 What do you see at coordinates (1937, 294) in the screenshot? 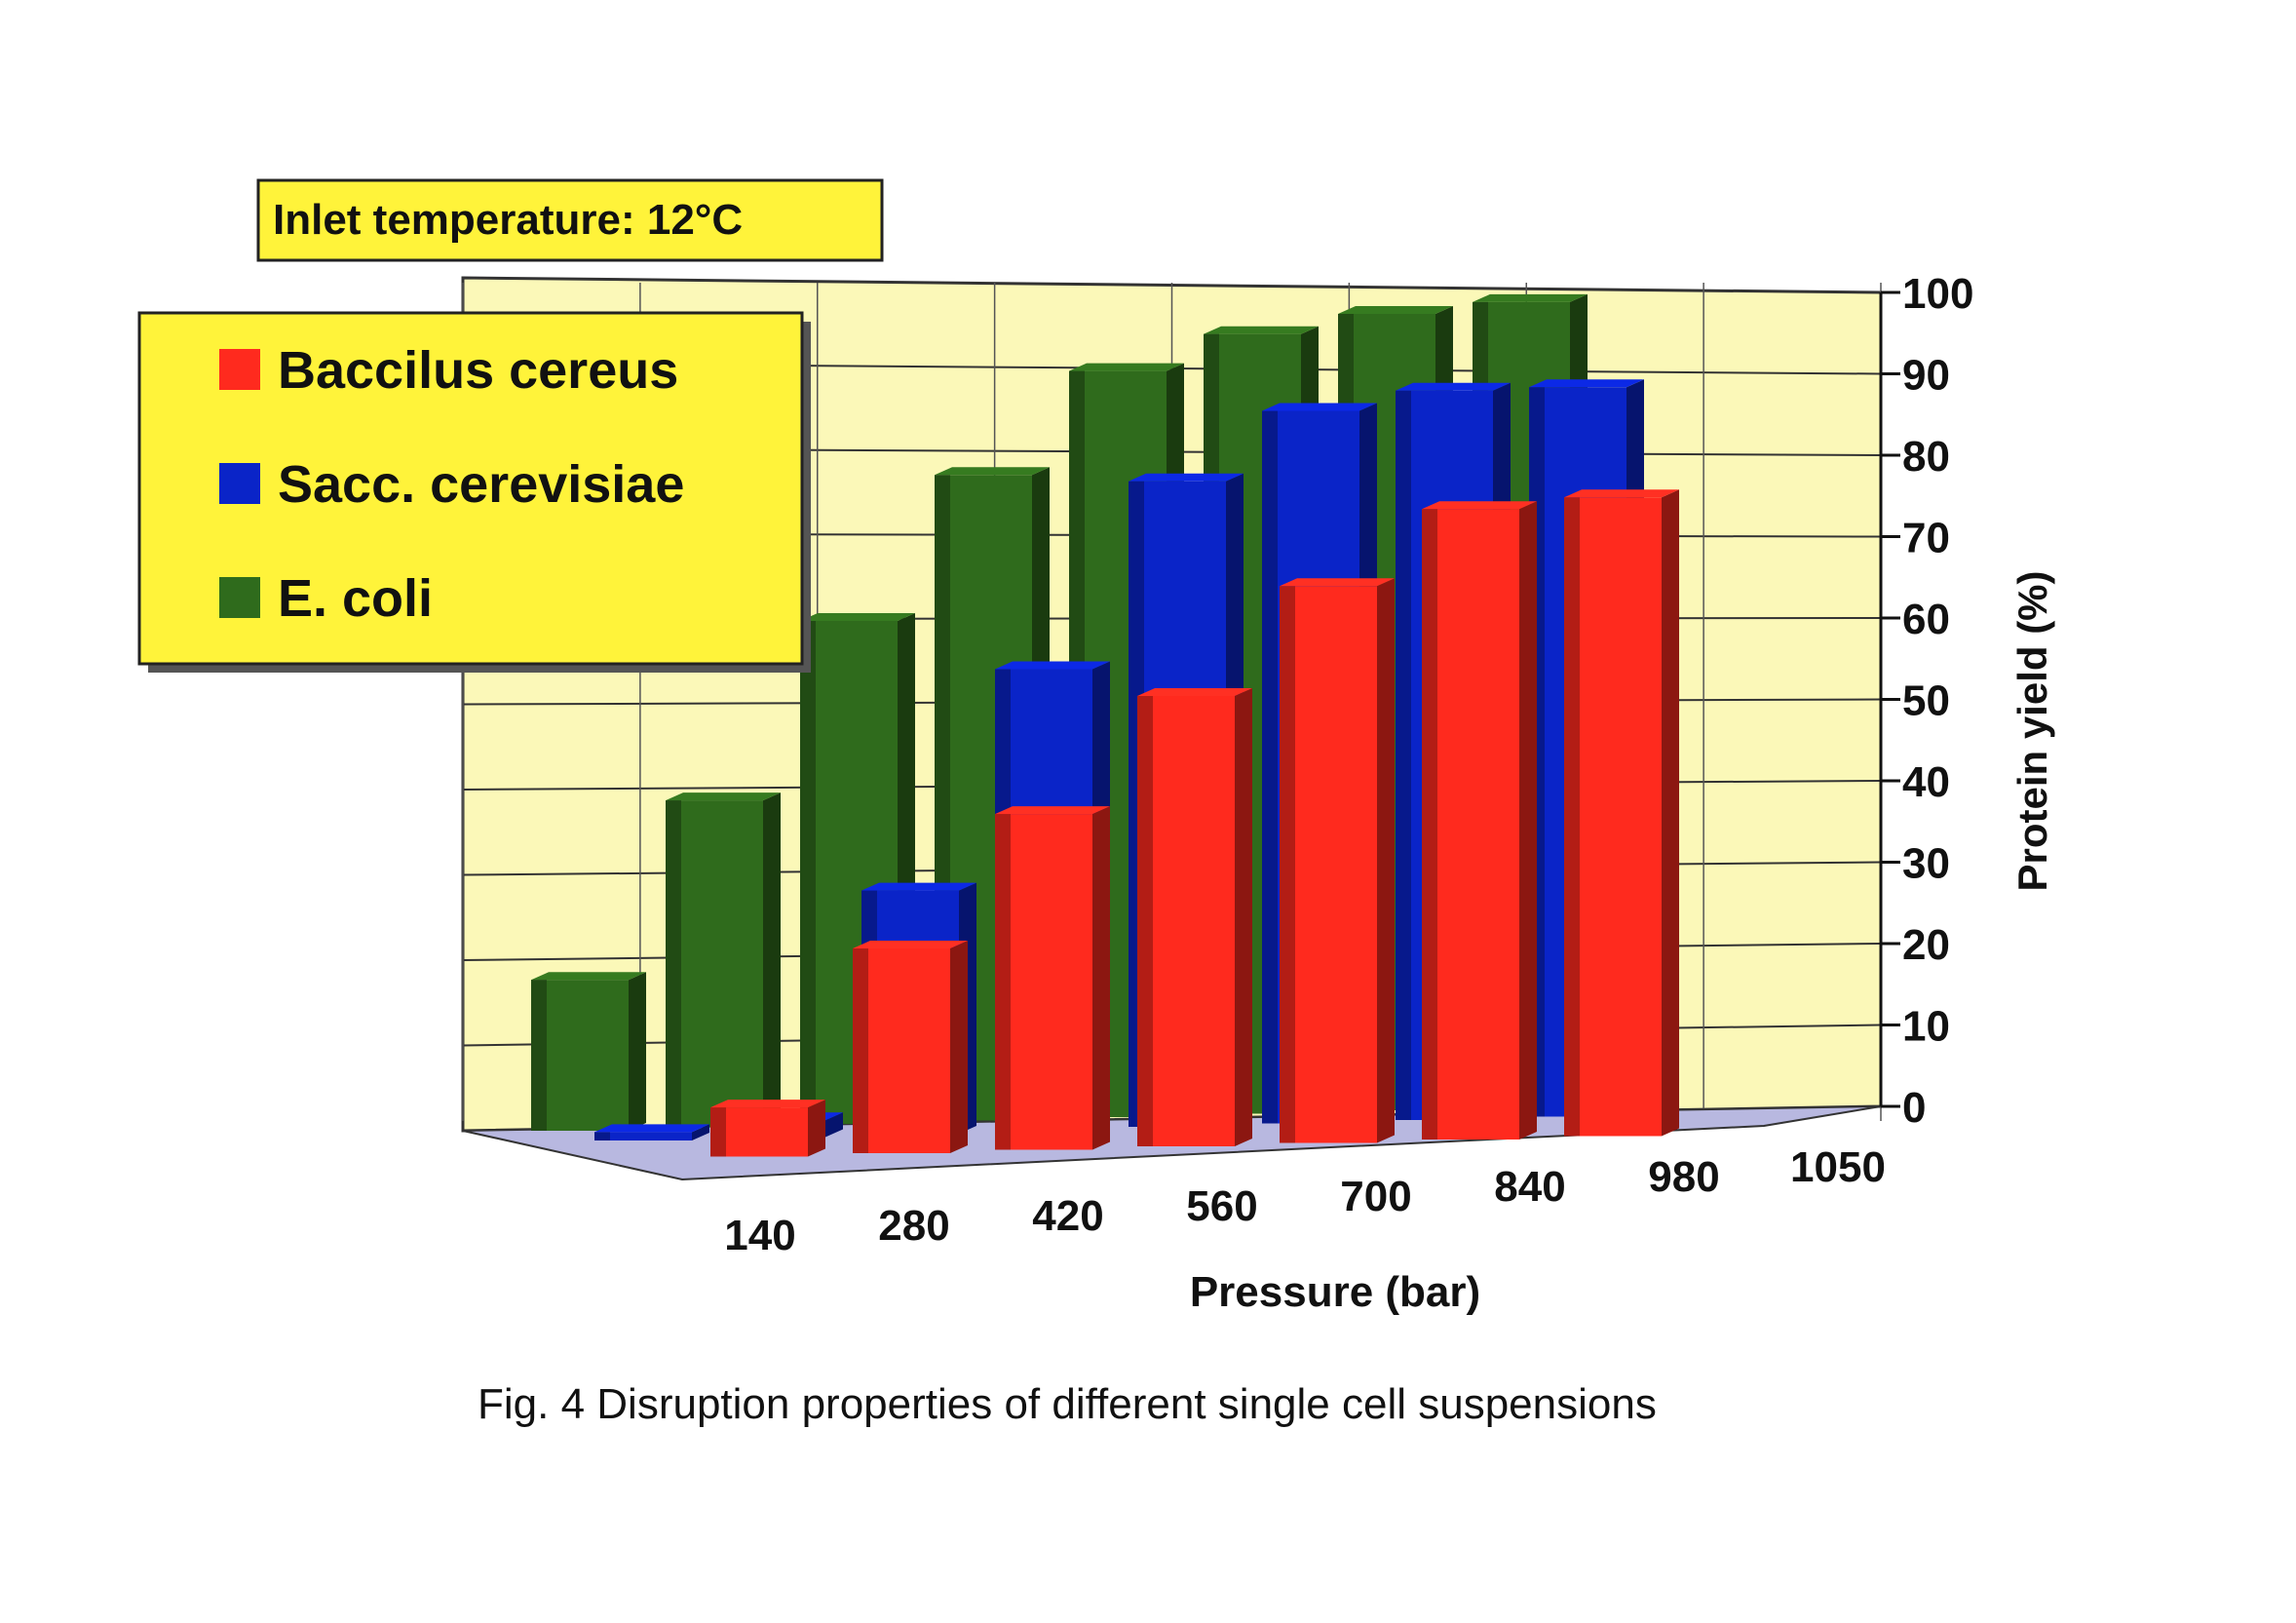
I see `y-tick-label: 100` at bounding box center [1937, 294].